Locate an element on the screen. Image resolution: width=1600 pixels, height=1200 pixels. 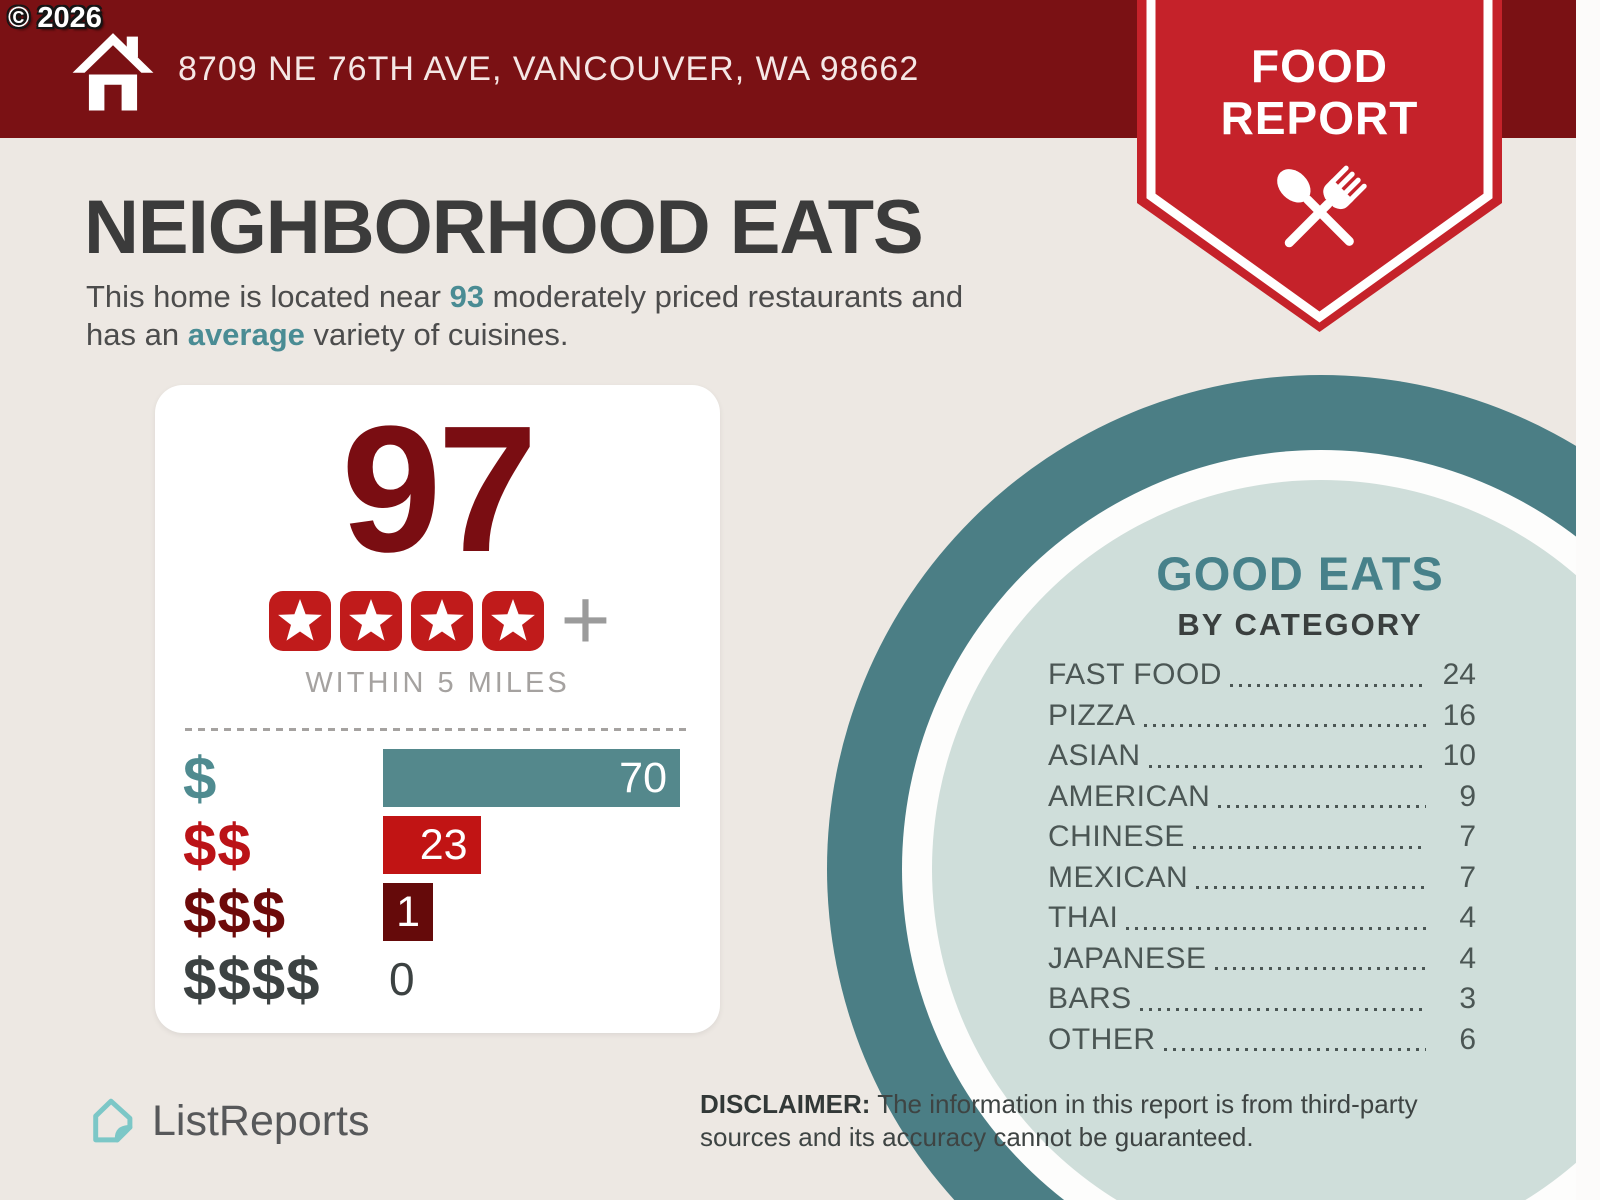
page-title: NEIGHBORHOOD EATS is located at coordinates (504, 227).